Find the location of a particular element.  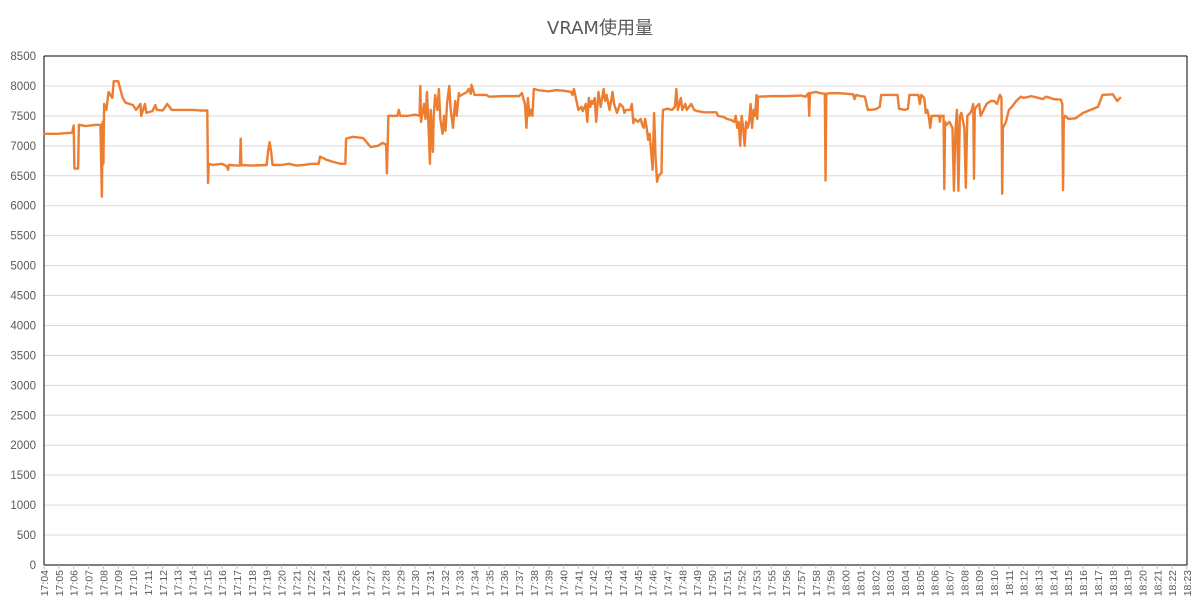

x-tick-label: 18:20 is located at coordinates (1143, 583).